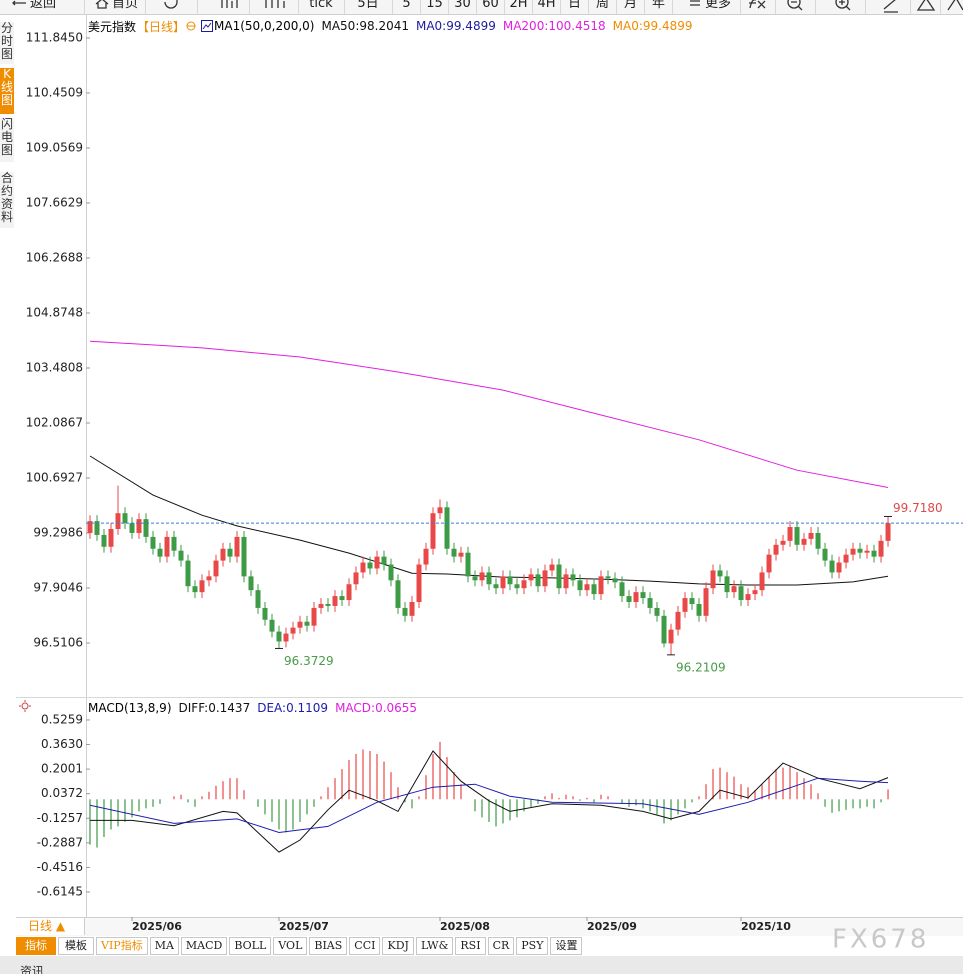 The image size is (963, 974). What do you see at coordinates (290, 946) in the screenshot?
I see `tab: VOL` at bounding box center [290, 946].